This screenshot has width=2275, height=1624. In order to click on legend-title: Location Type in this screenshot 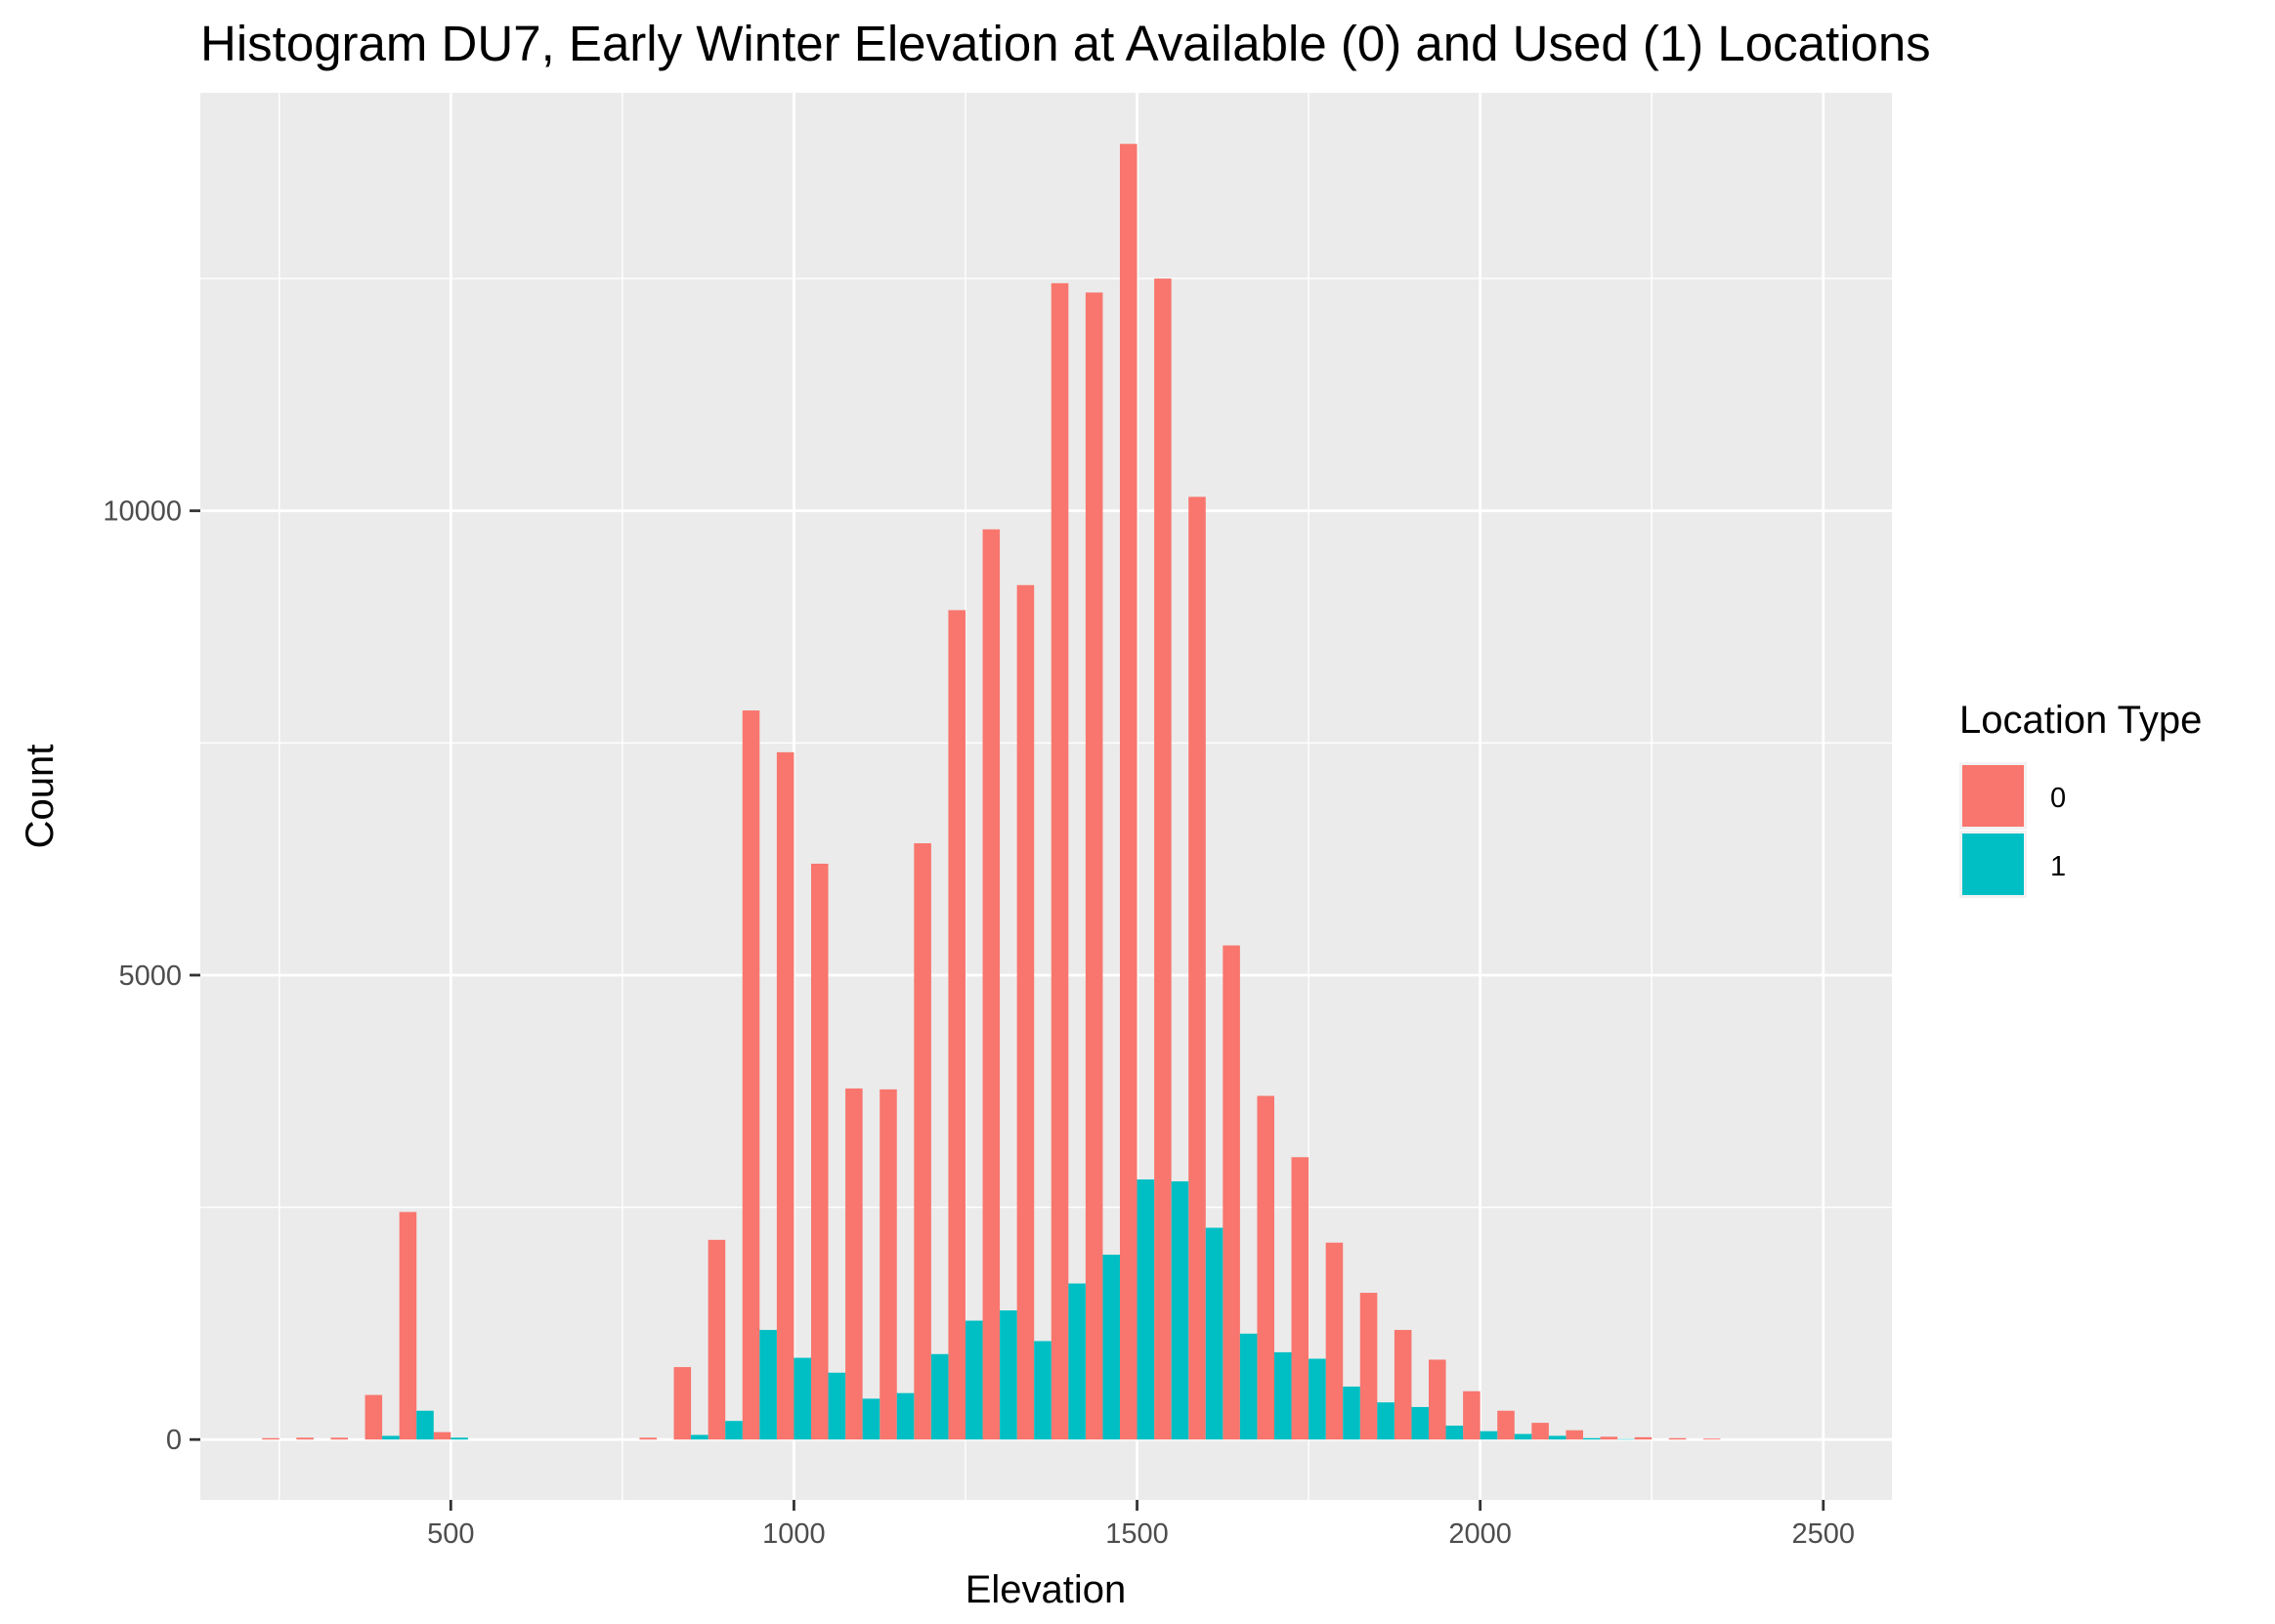, I will do `click(2080, 721)`.